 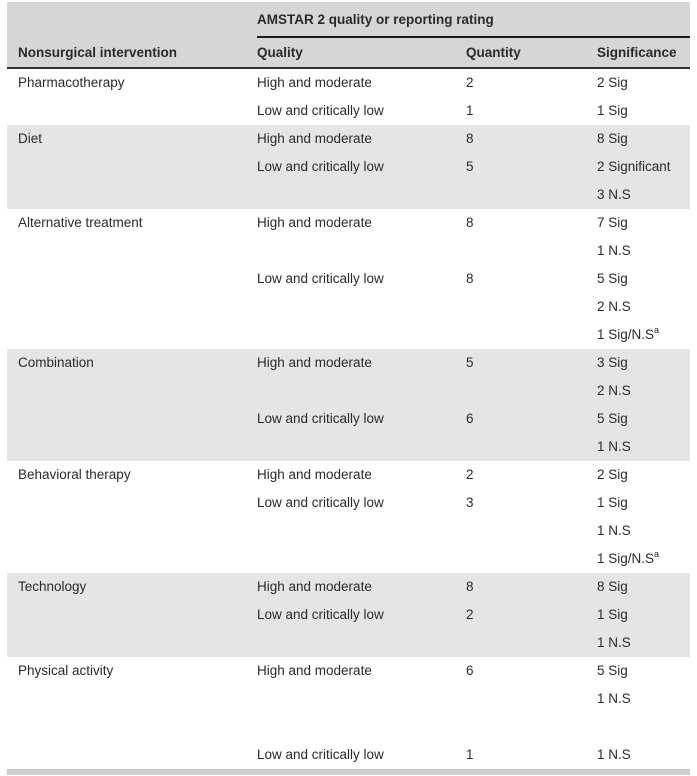 What do you see at coordinates (612, 418) in the screenshot?
I see `significance-value: 5 Sig` at bounding box center [612, 418].